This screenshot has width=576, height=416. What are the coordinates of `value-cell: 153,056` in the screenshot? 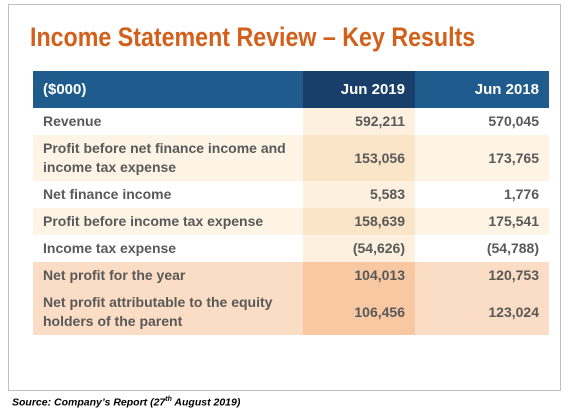 It's located at (359, 158).